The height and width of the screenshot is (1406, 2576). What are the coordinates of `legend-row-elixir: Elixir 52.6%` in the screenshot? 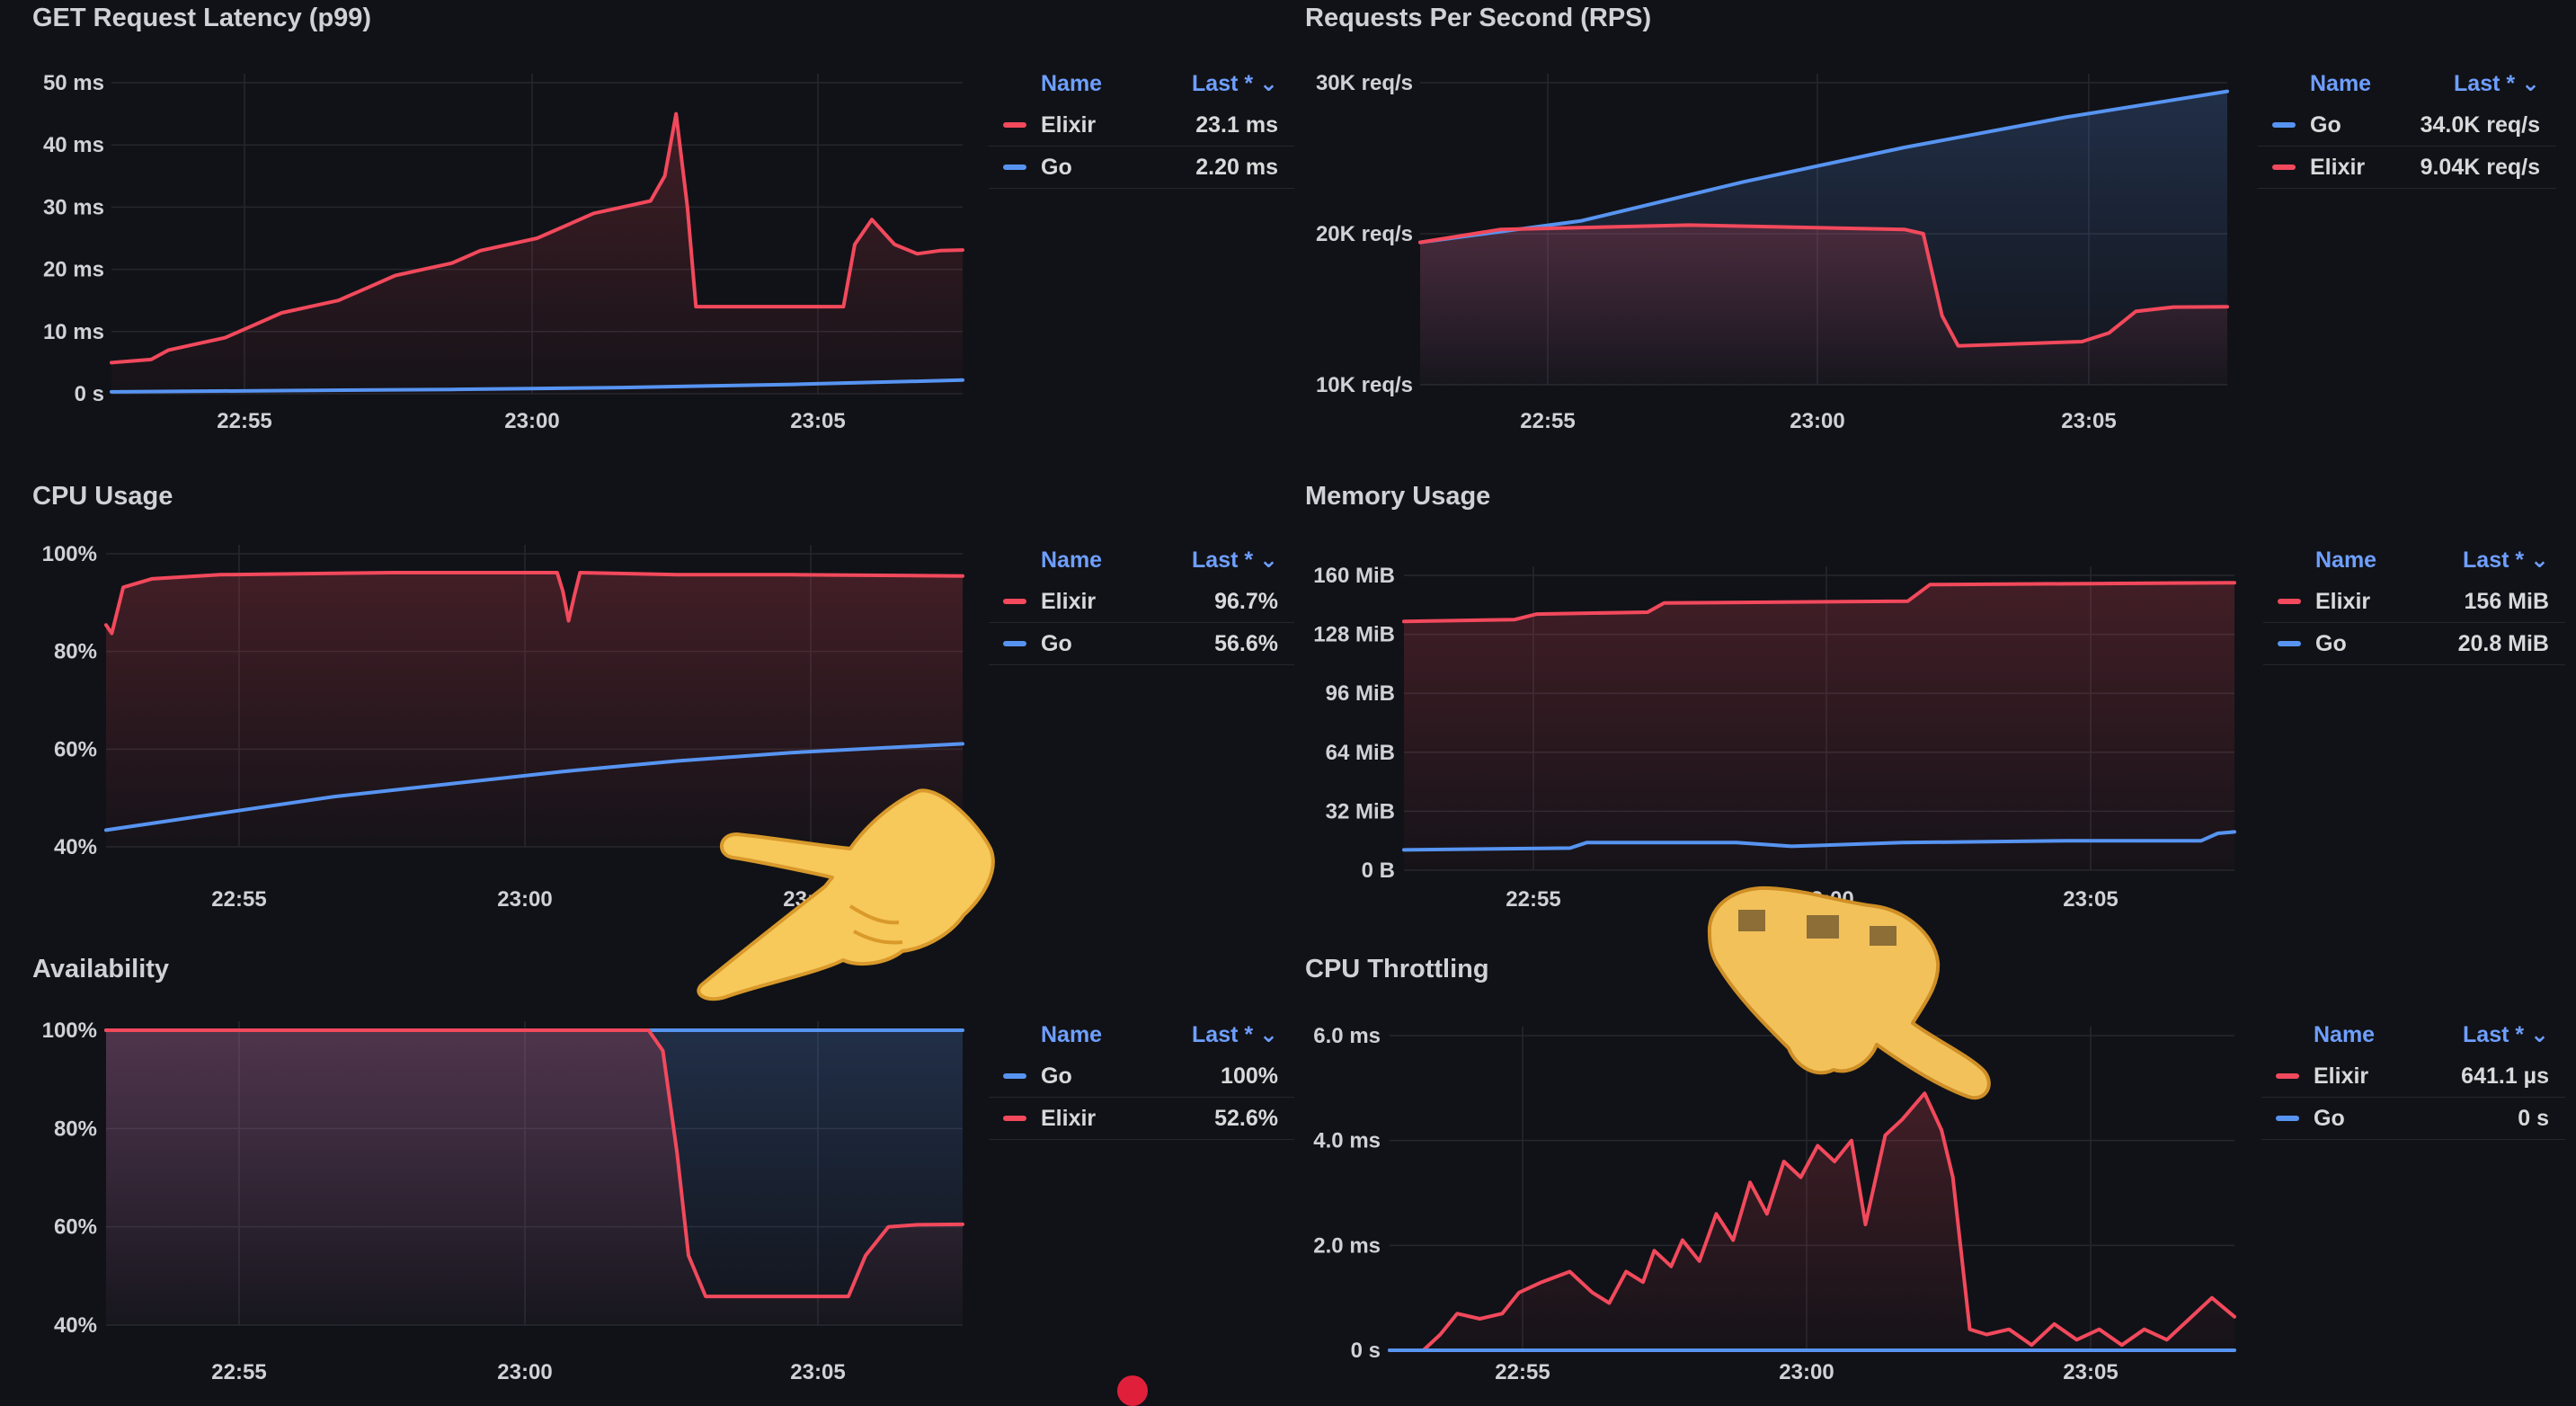 It's located at (1141, 1119).